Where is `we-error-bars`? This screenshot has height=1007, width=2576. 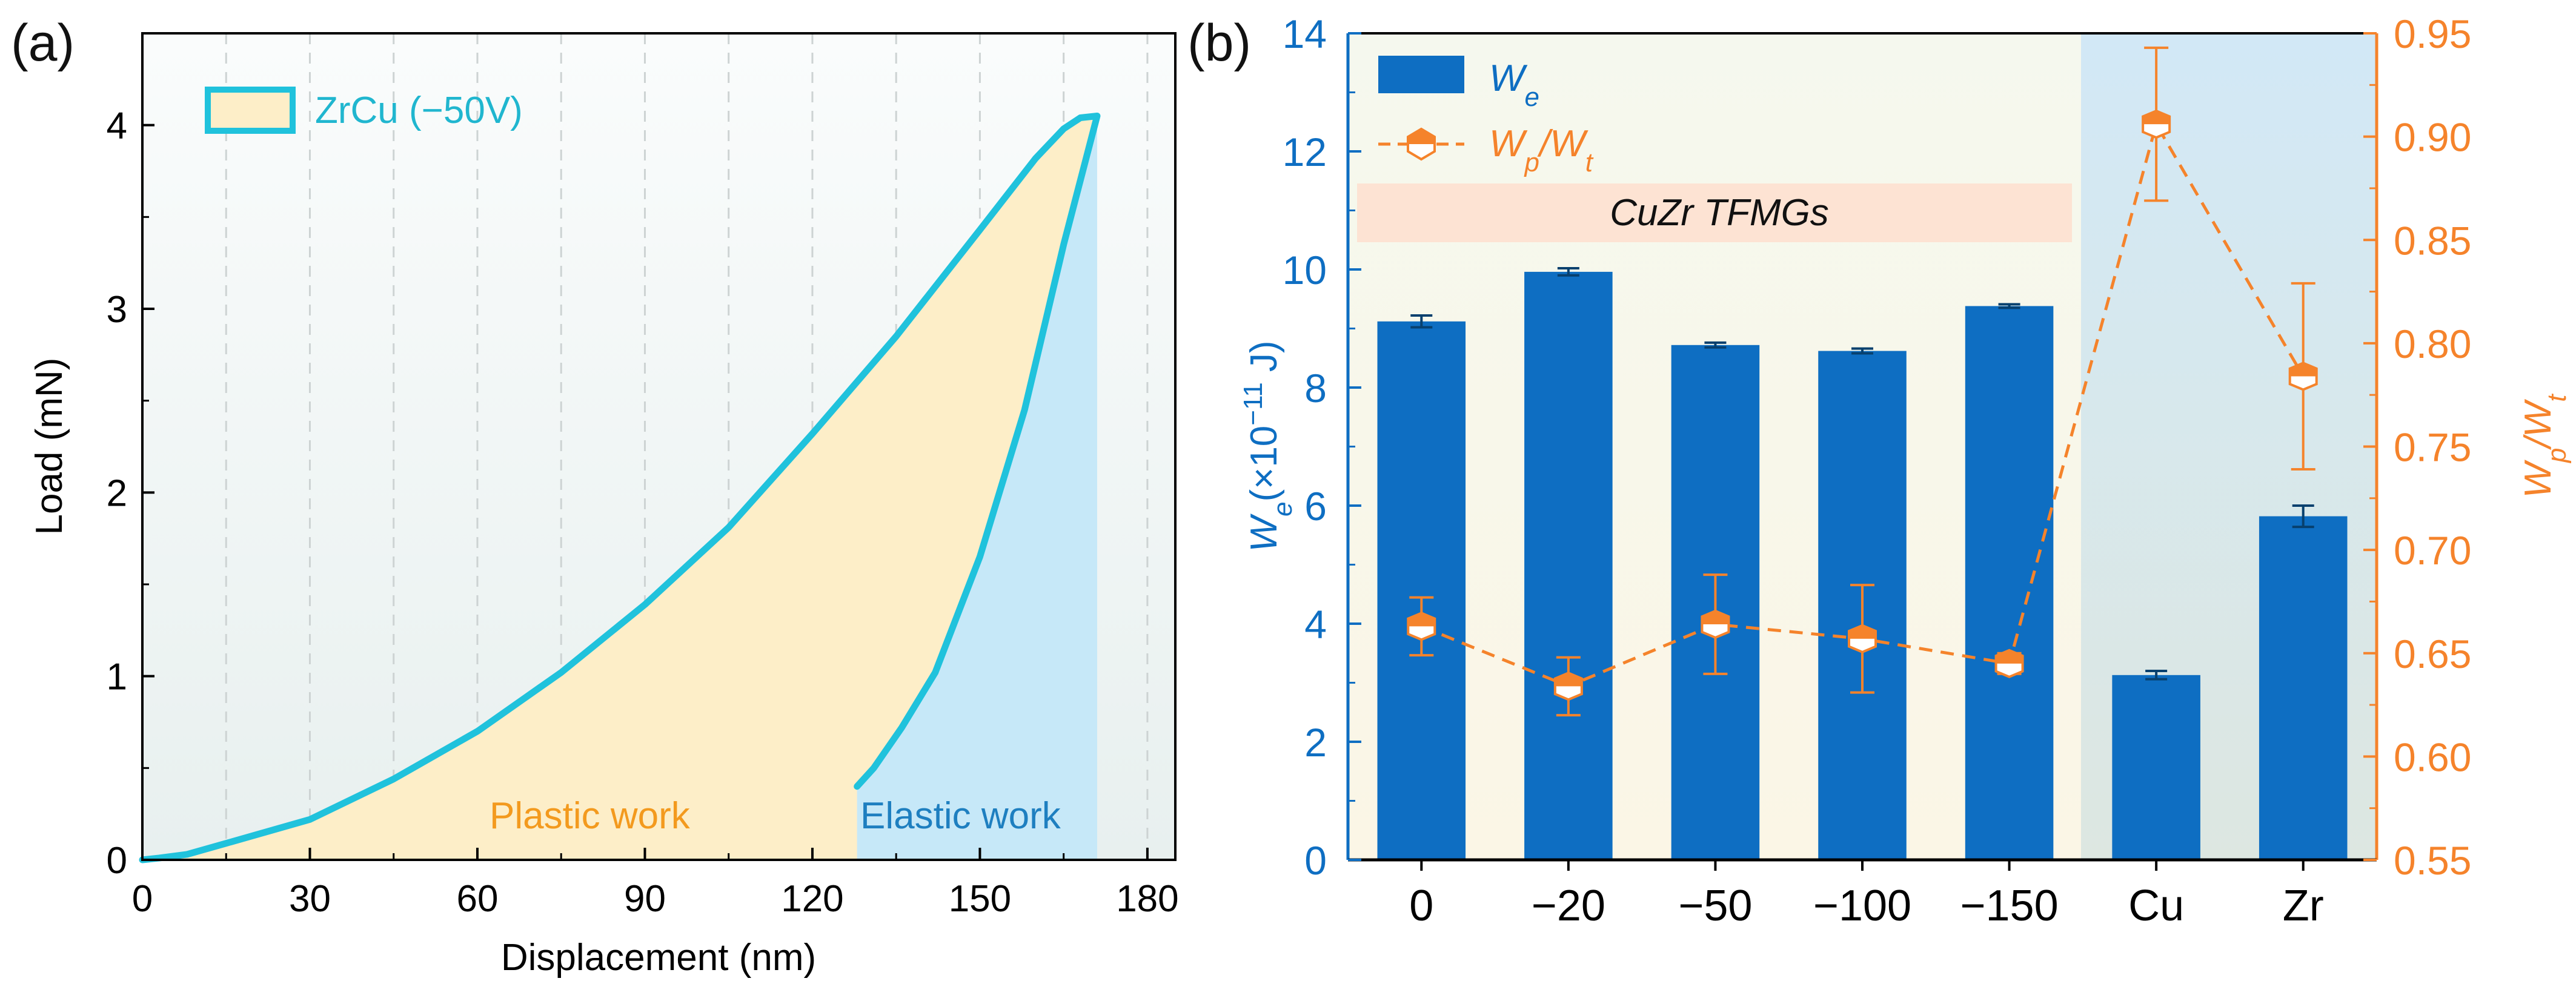 we-error-bars is located at coordinates (1862, 474).